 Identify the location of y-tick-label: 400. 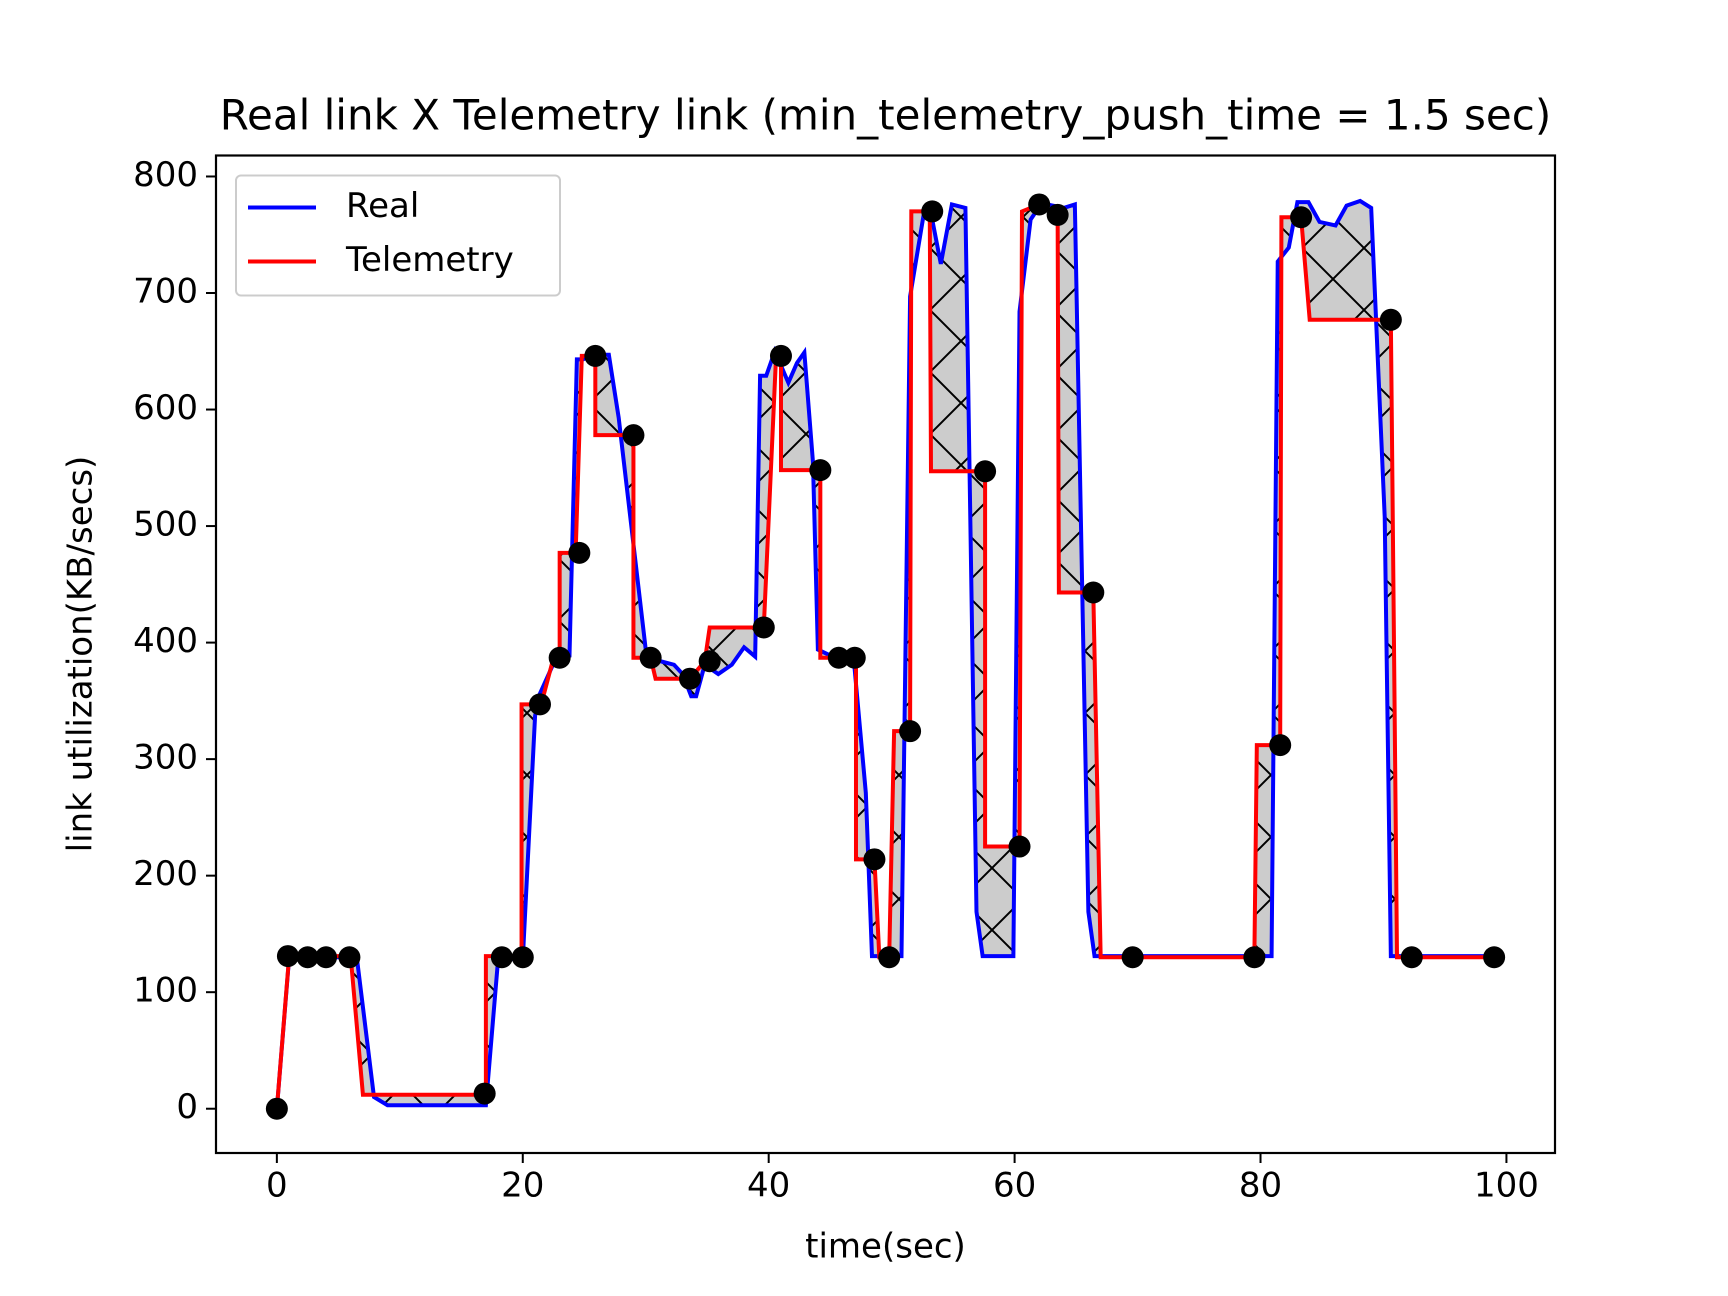
(165, 641).